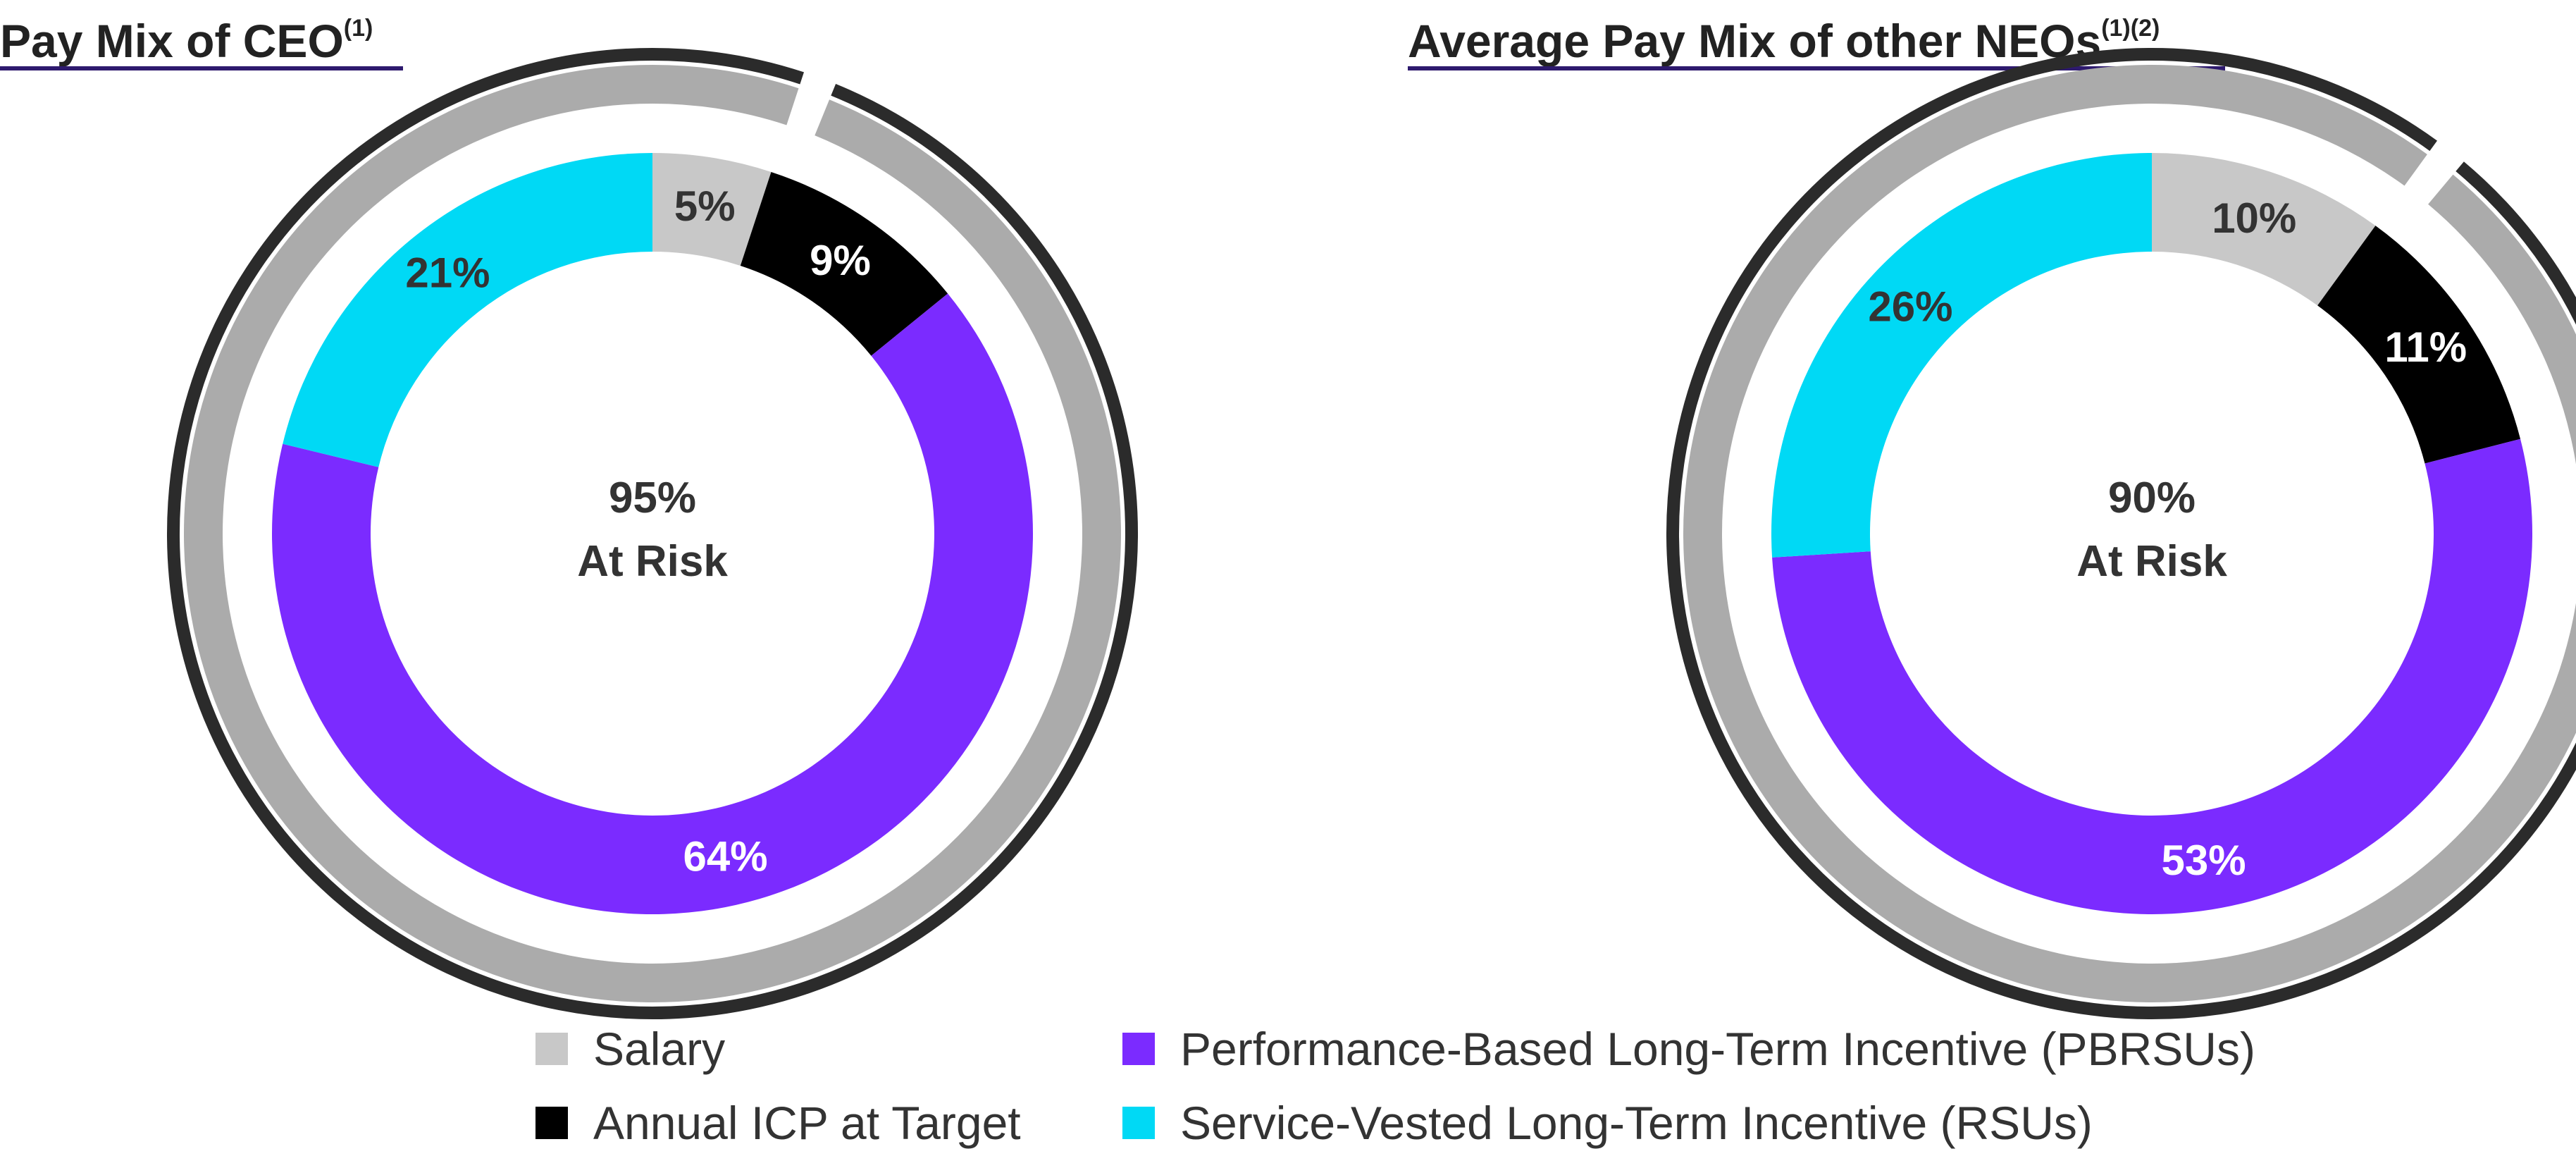  I want to click on neo-chart-title-footnote: (1)(2), so click(2130, 29).